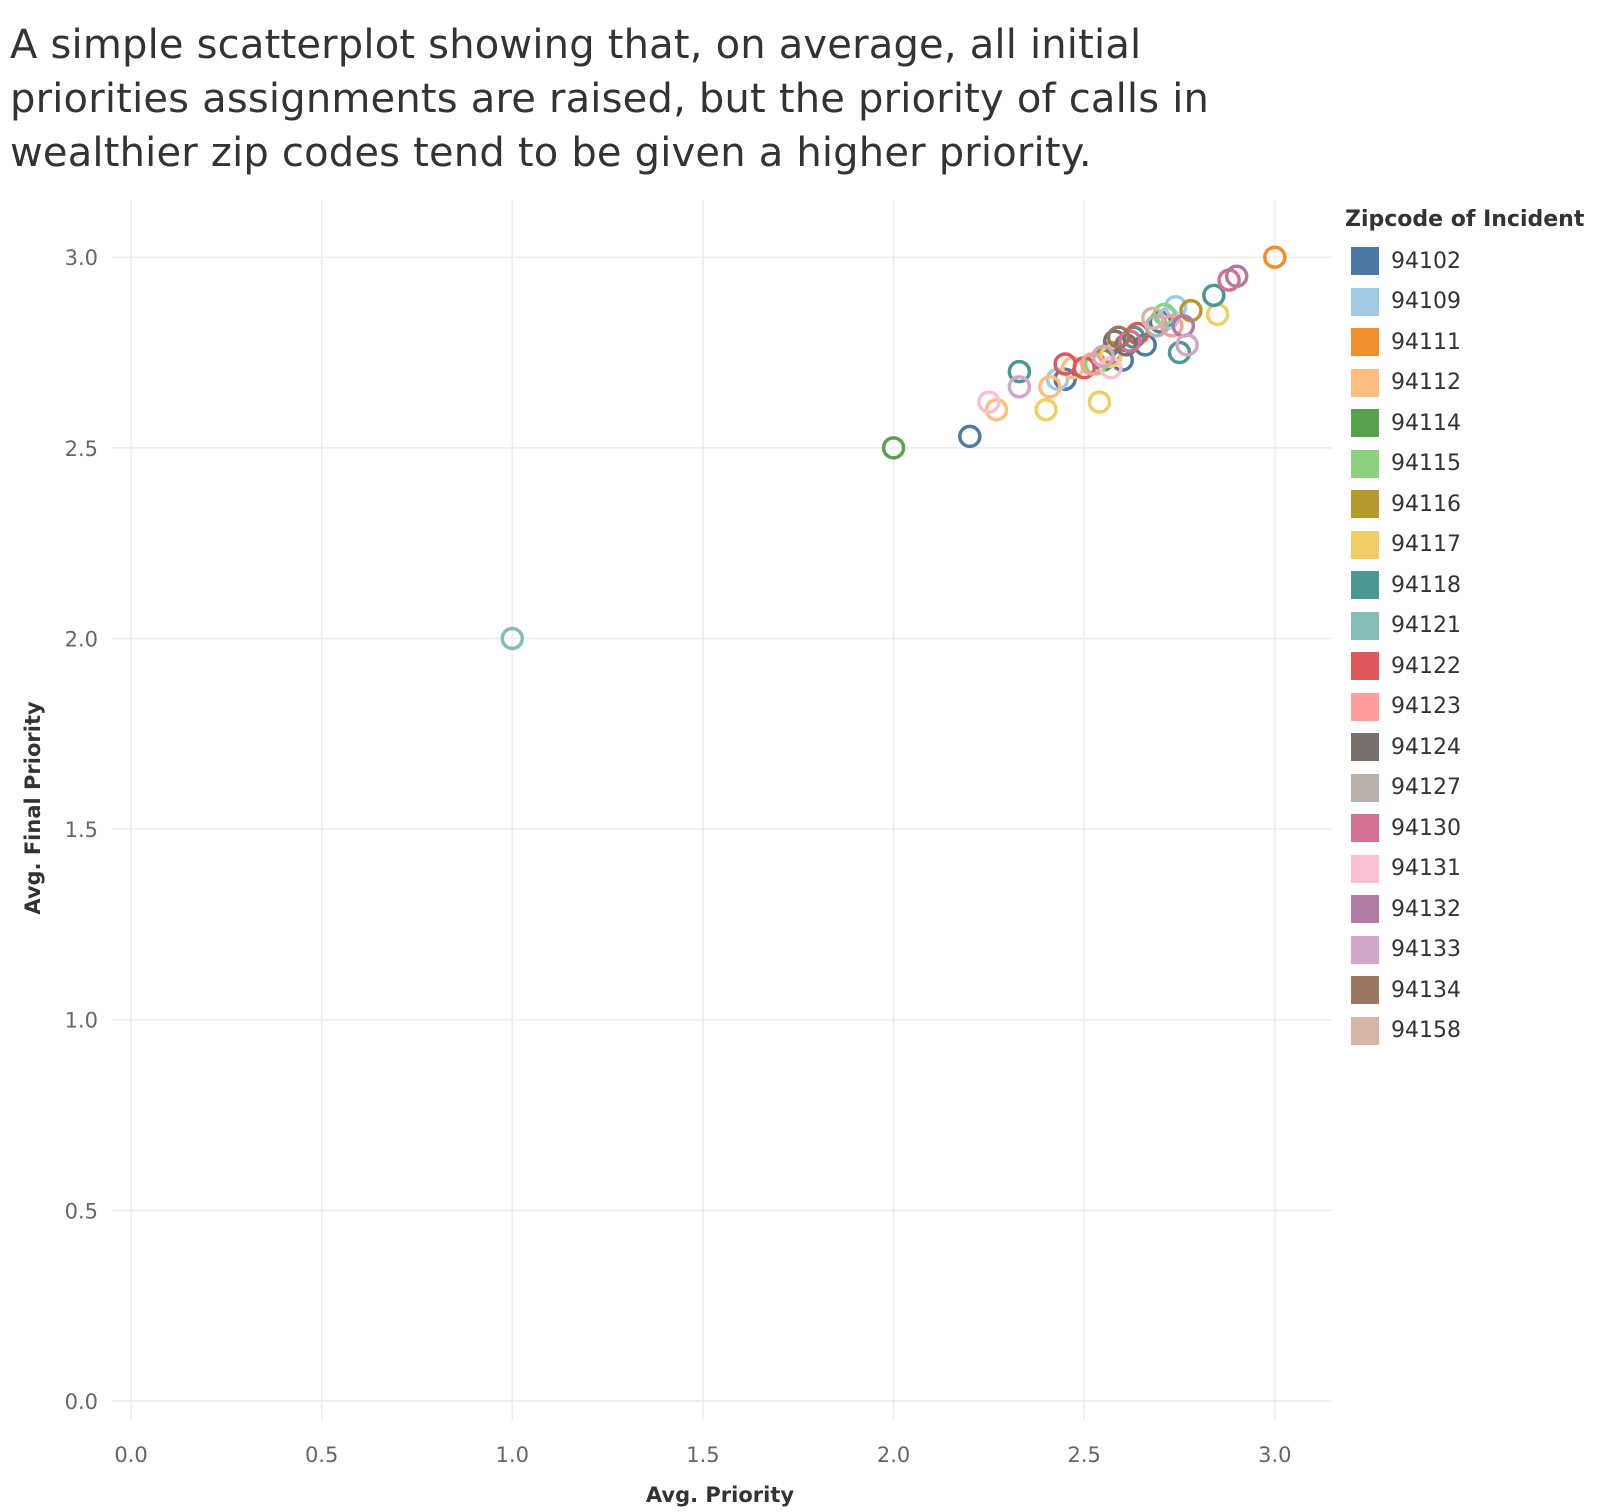 The image size is (1614, 1512). What do you see at coordinates (1426, 828) in the screenshot?
I see `legend-label: 94130` at bounding box center [1426, 828].